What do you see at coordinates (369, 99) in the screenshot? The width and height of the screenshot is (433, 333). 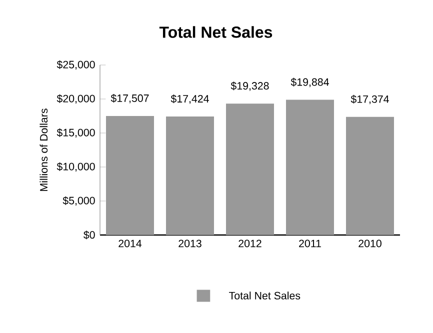 I see `data-label: $17,374` at bounding box center [369, 99].